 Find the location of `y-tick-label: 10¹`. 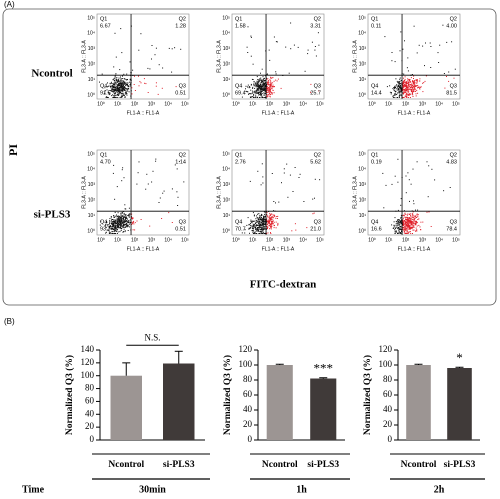

y-tick-label: 10¹ is located at coordinates (363, 216).